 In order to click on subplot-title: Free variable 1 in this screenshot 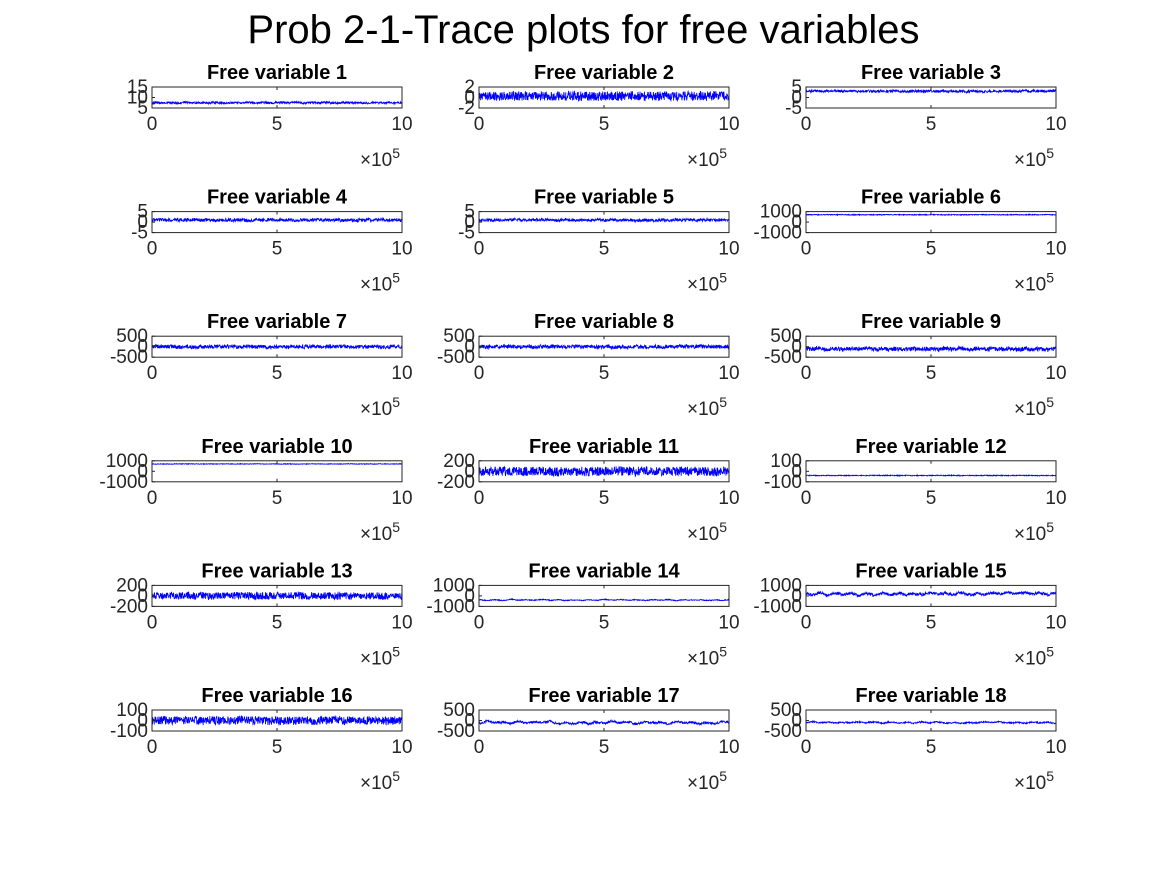, I will do `click(277, 73)`.